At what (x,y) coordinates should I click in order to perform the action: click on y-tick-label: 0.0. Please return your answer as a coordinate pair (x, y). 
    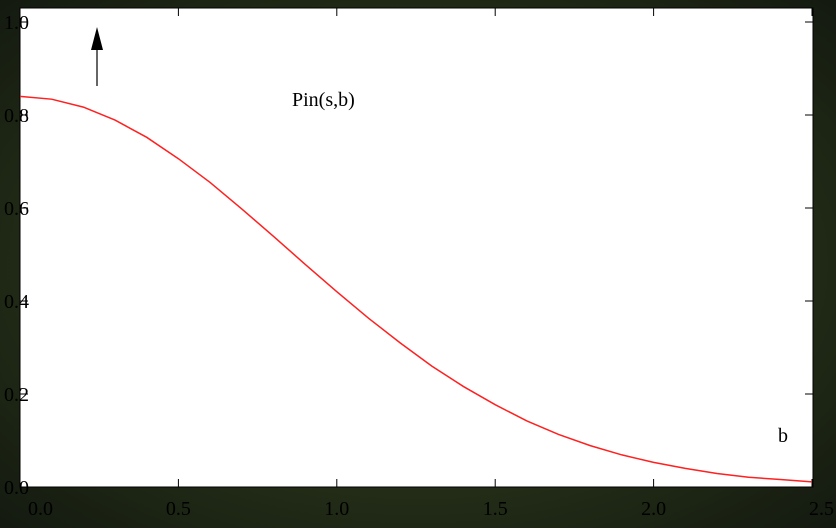
    Looking at the image, I should click on (16, 488).